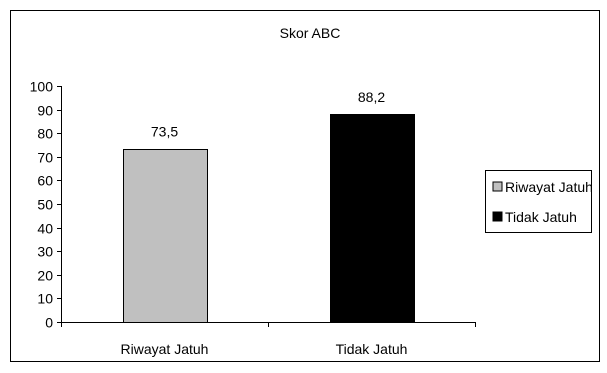 The image size is (607, 373). Describe the element at coordinates (497, 216) in the screenshot. I see `legend-swatch-tidak-jatuh` at that location.